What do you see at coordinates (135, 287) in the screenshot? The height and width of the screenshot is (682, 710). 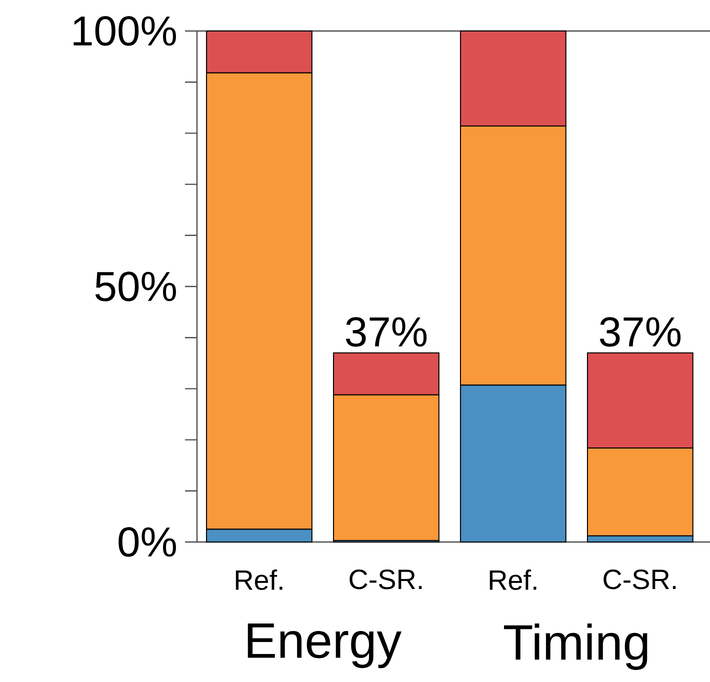 I see `y-tick-label: 50%` at bounding box center [135, 287].